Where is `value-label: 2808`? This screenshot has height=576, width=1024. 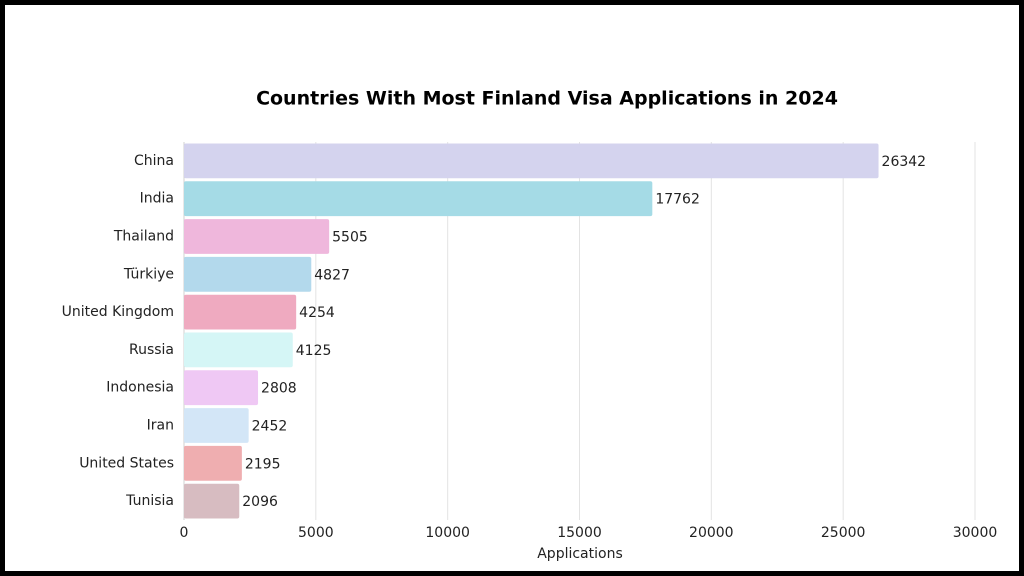
value-label: 2808 is located at coordinates (279, 389).